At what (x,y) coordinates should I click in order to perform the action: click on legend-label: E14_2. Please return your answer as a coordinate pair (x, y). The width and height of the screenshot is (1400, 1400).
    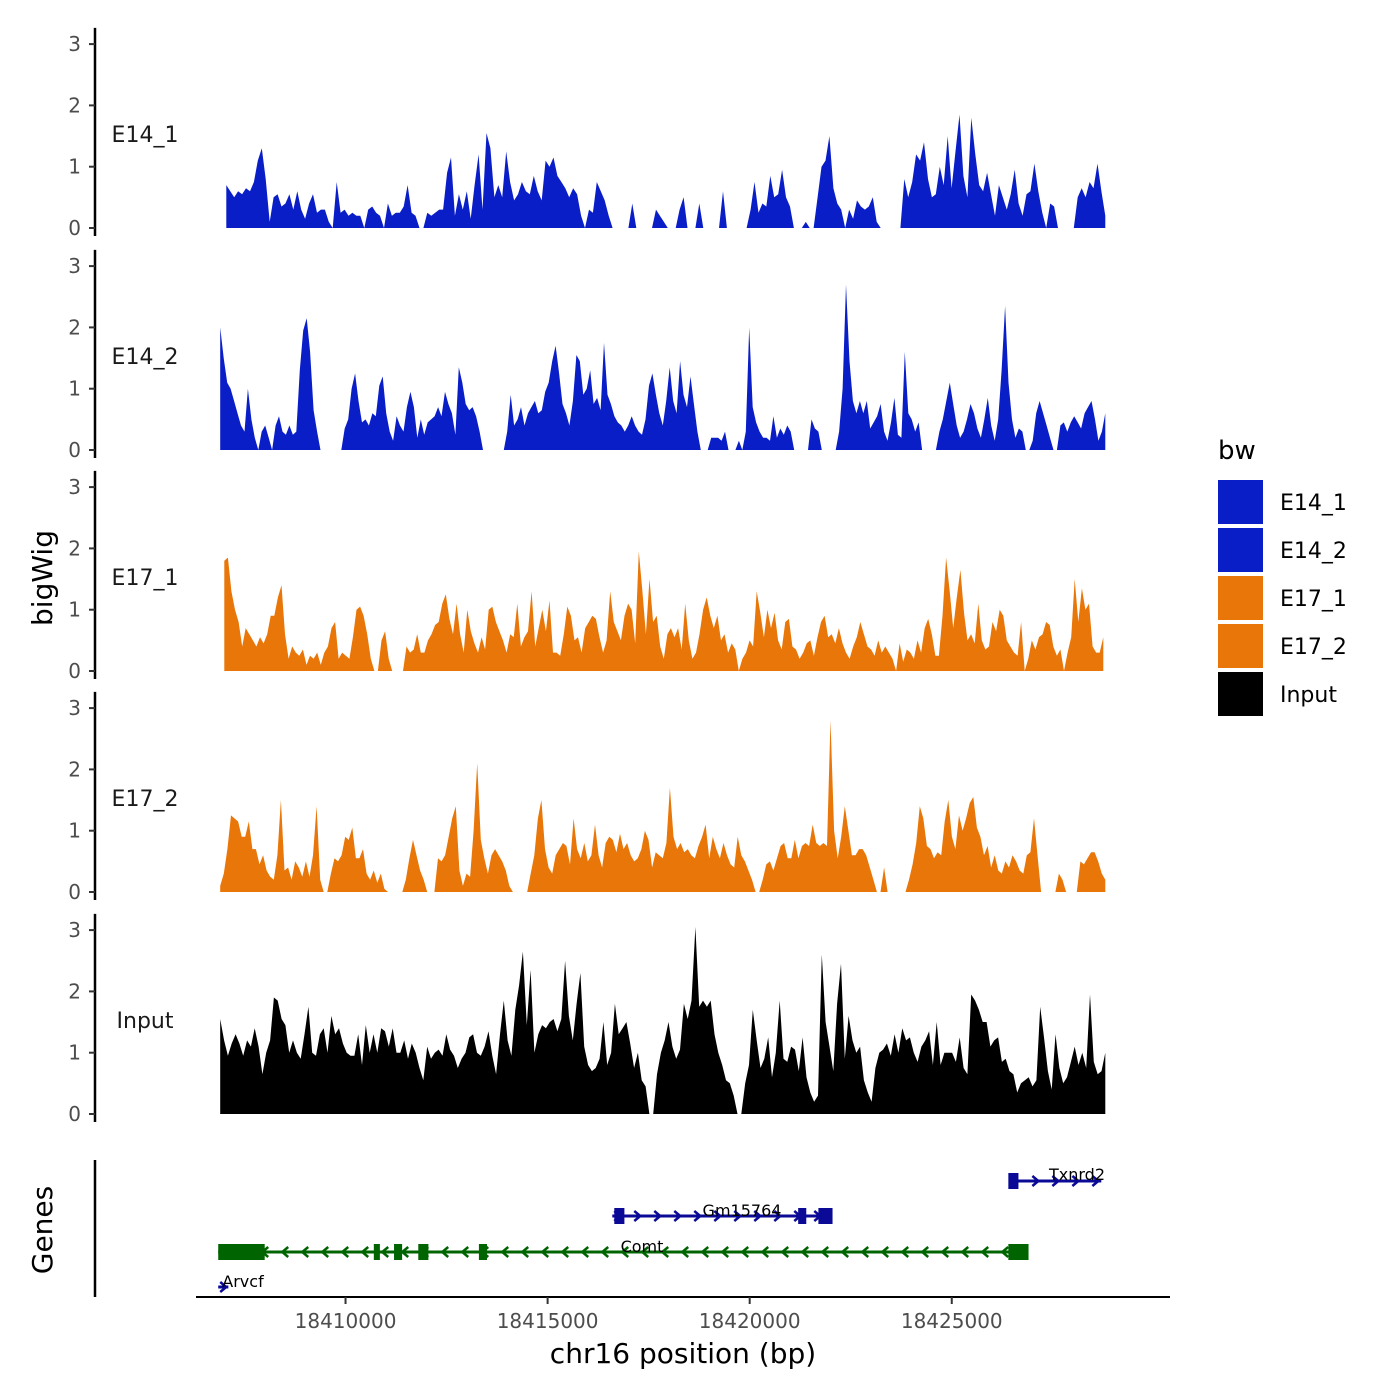
    Looking at the image, I should click on (1313, 551).